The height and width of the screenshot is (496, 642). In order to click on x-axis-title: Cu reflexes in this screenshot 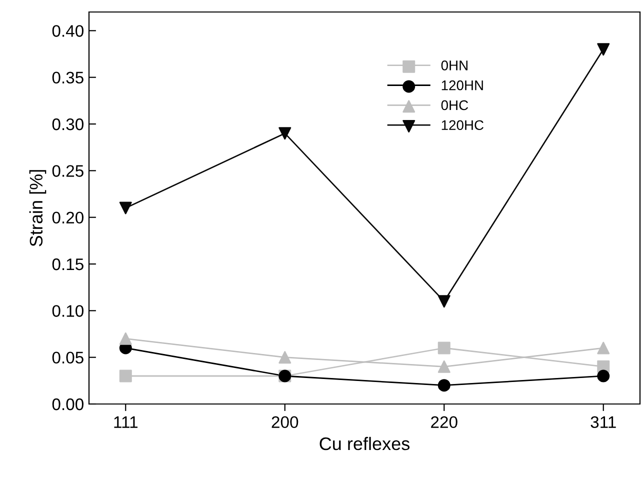, I will do `click(365, 443)`.